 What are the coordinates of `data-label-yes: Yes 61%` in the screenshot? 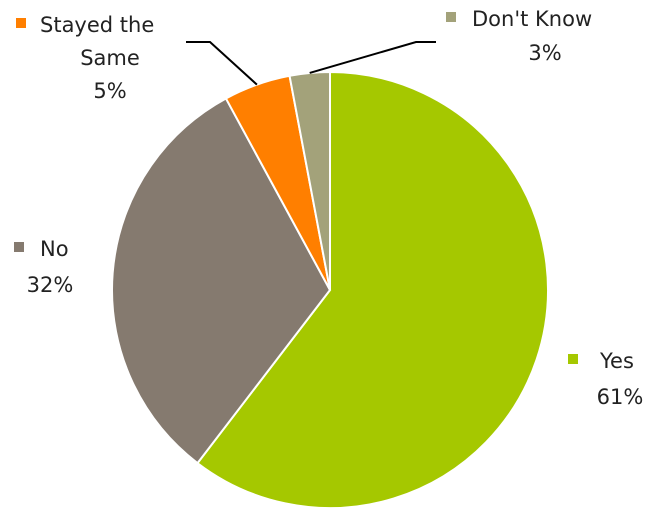 It's located at (605, 379).